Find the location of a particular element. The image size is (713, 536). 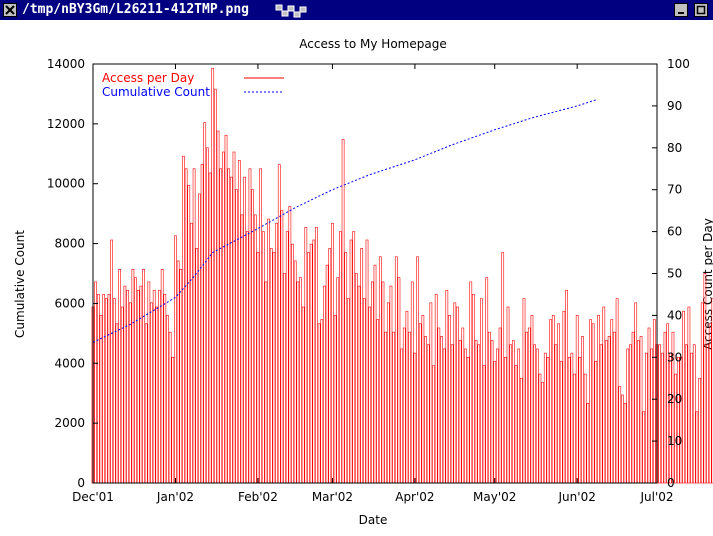

legend-label-cumulative: Cumulative Count is located at coordinates (156, 92).